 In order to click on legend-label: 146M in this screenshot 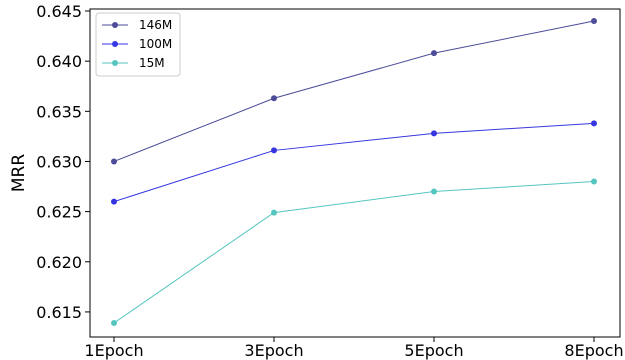, I will do `click(155, 25)`.